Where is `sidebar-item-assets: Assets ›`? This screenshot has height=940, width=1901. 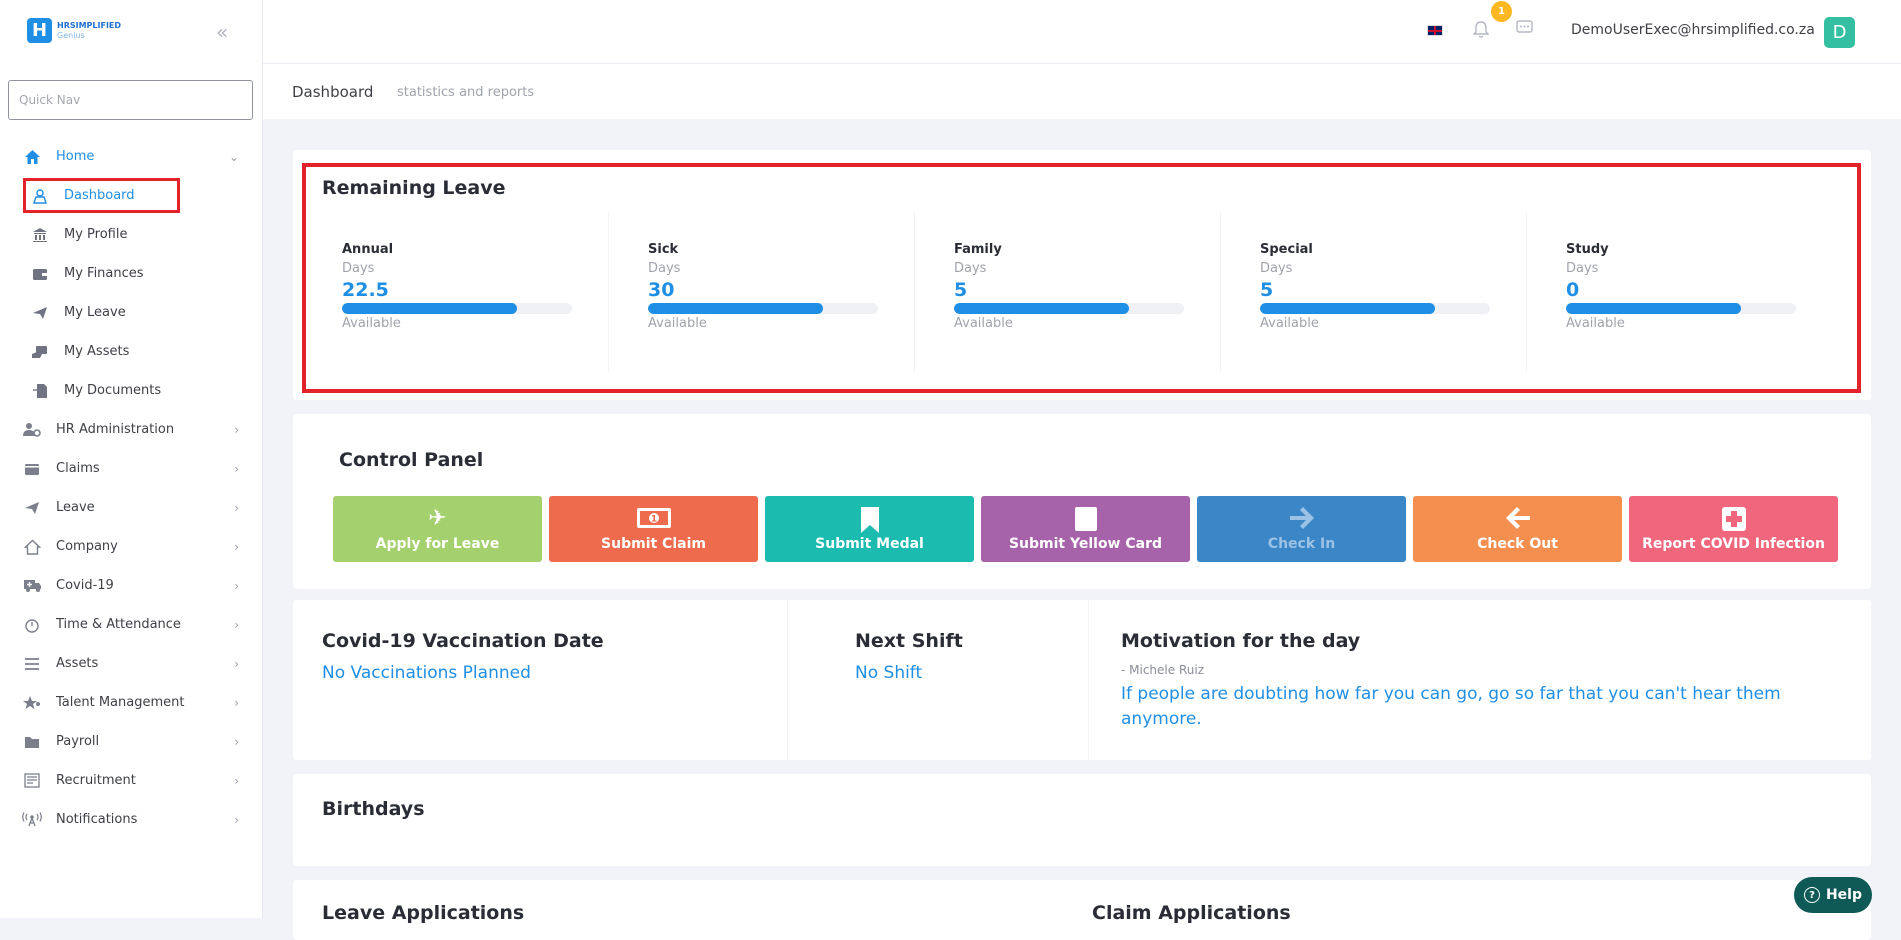 sidebar-item-assets: Assets › is located at coordinates (131, 663).